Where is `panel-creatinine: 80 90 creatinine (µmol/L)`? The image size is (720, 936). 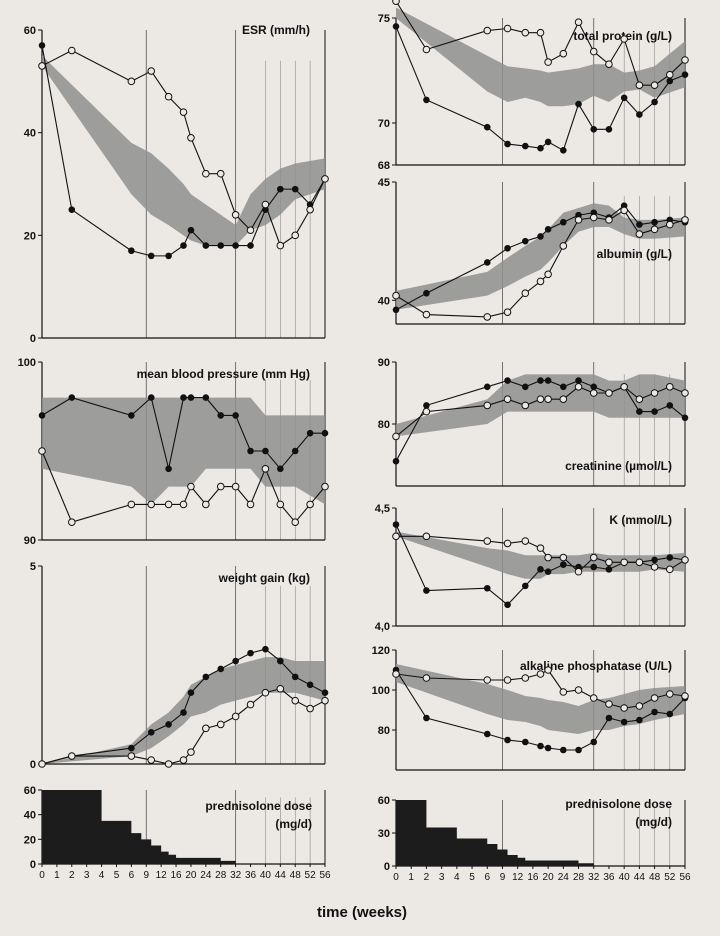
panel-creatinine: 80 90 creatinine (µmol/L) is located at coordinates (533, 422).